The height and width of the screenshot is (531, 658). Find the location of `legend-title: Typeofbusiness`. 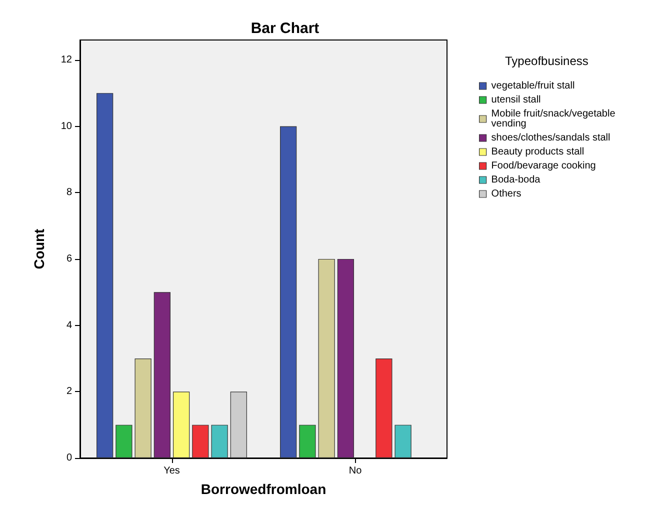

legend-title: Typeofbusiness is located at coordinates (546, 61).